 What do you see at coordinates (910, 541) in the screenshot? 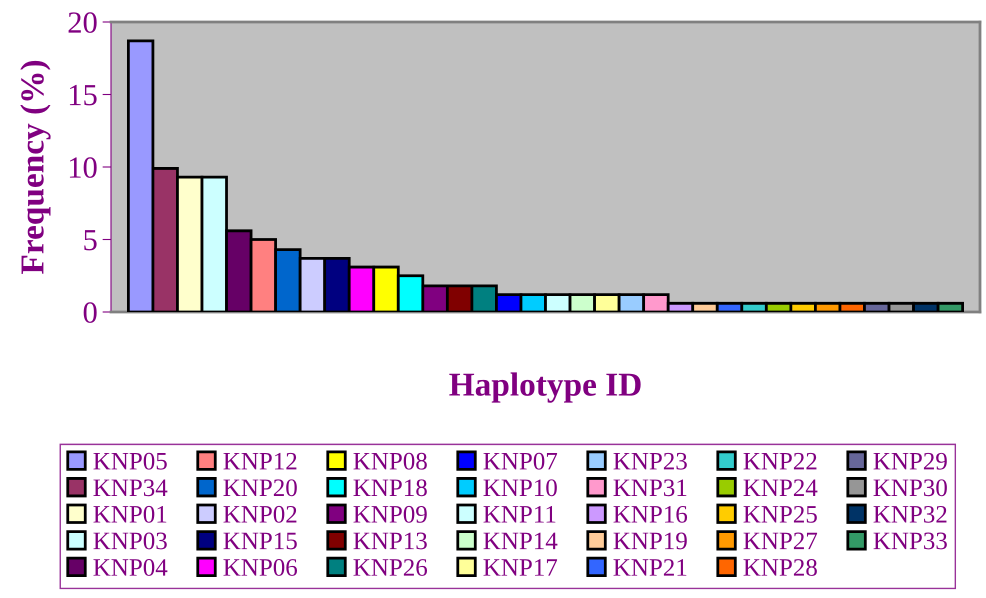
I see `legend-label: KNP33` at bounding box center [910, 541].